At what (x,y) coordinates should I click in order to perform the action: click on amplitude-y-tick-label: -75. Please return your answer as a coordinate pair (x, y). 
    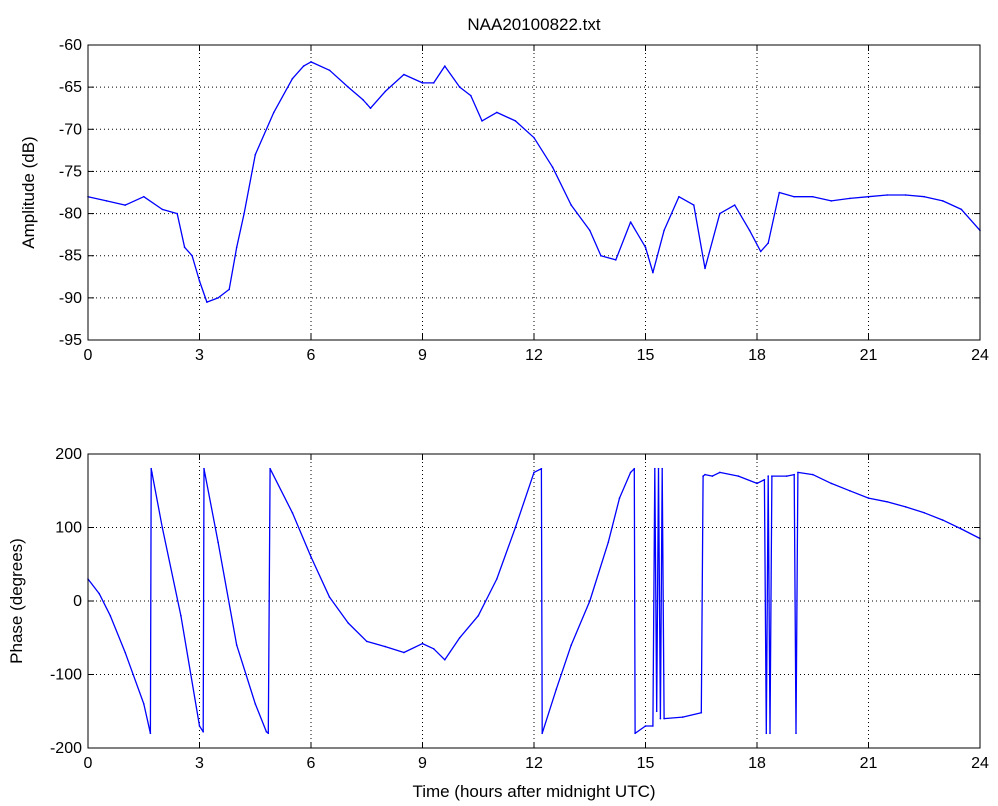
    Looking at the image, I should click on (70, 171).